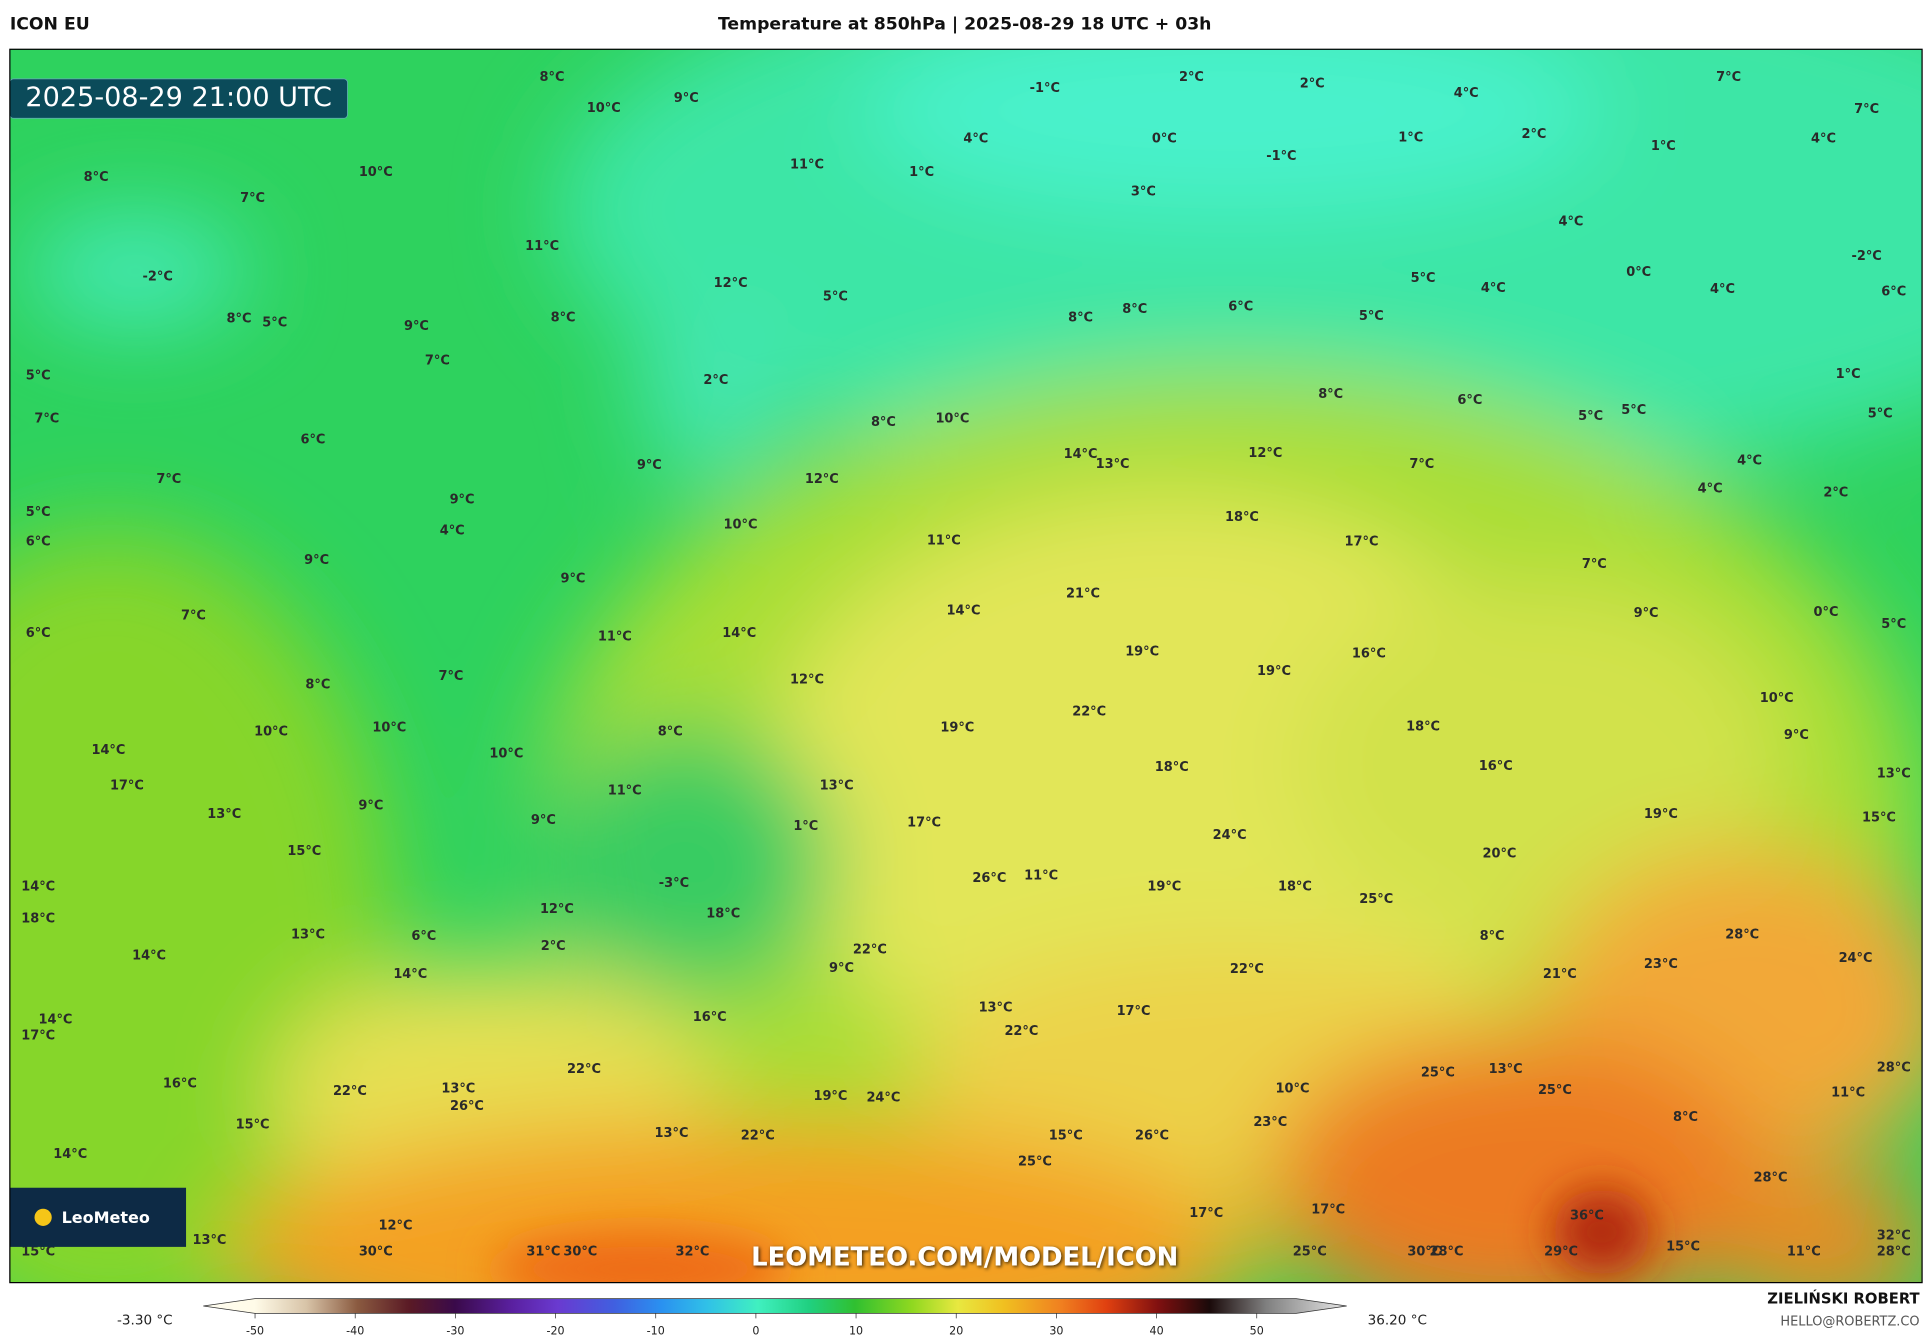  What do you see at coordinates (1561, 1251) in the screenshot?
I see `temperature-label: 29°C` at bounding box center [1561, 1251].